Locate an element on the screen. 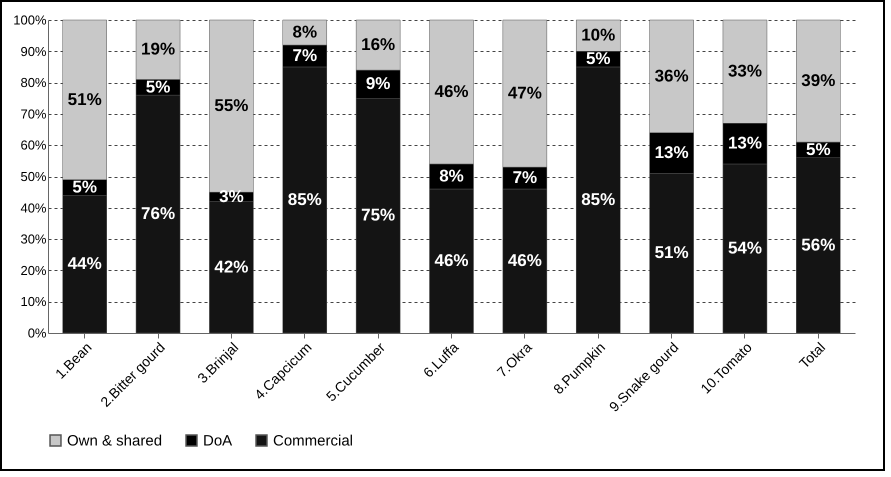  y-tick-label: 30% is located at coordinates (33, 239).